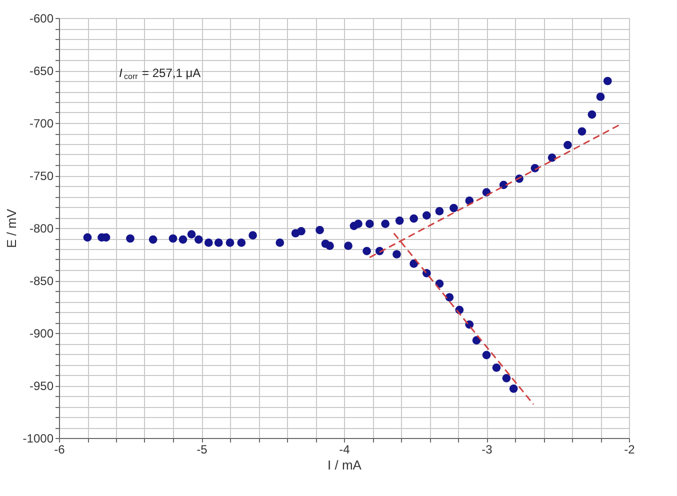 The image size is (677, 496). I want to click on x-tick-label: -3, so click(487, 449).